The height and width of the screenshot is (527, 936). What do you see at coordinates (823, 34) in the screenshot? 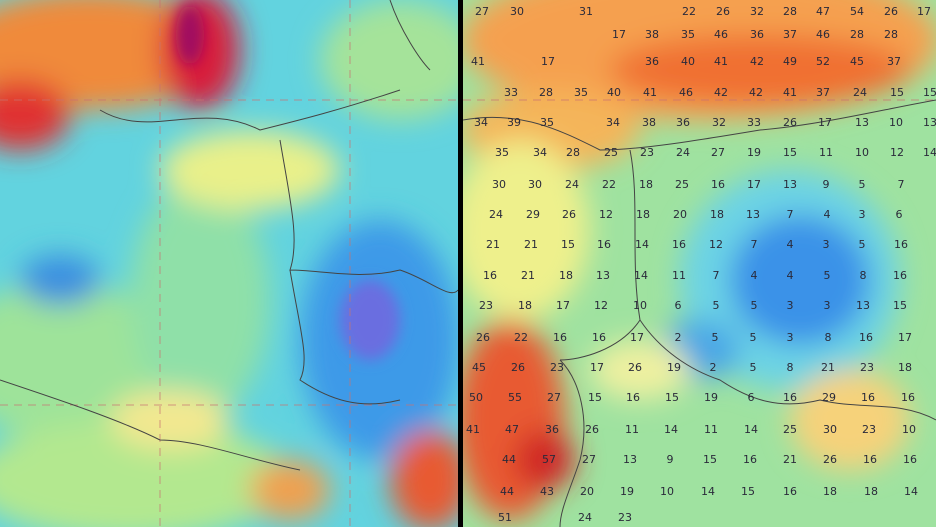
I see `value-label: 46` at bounding box center [823, 34].